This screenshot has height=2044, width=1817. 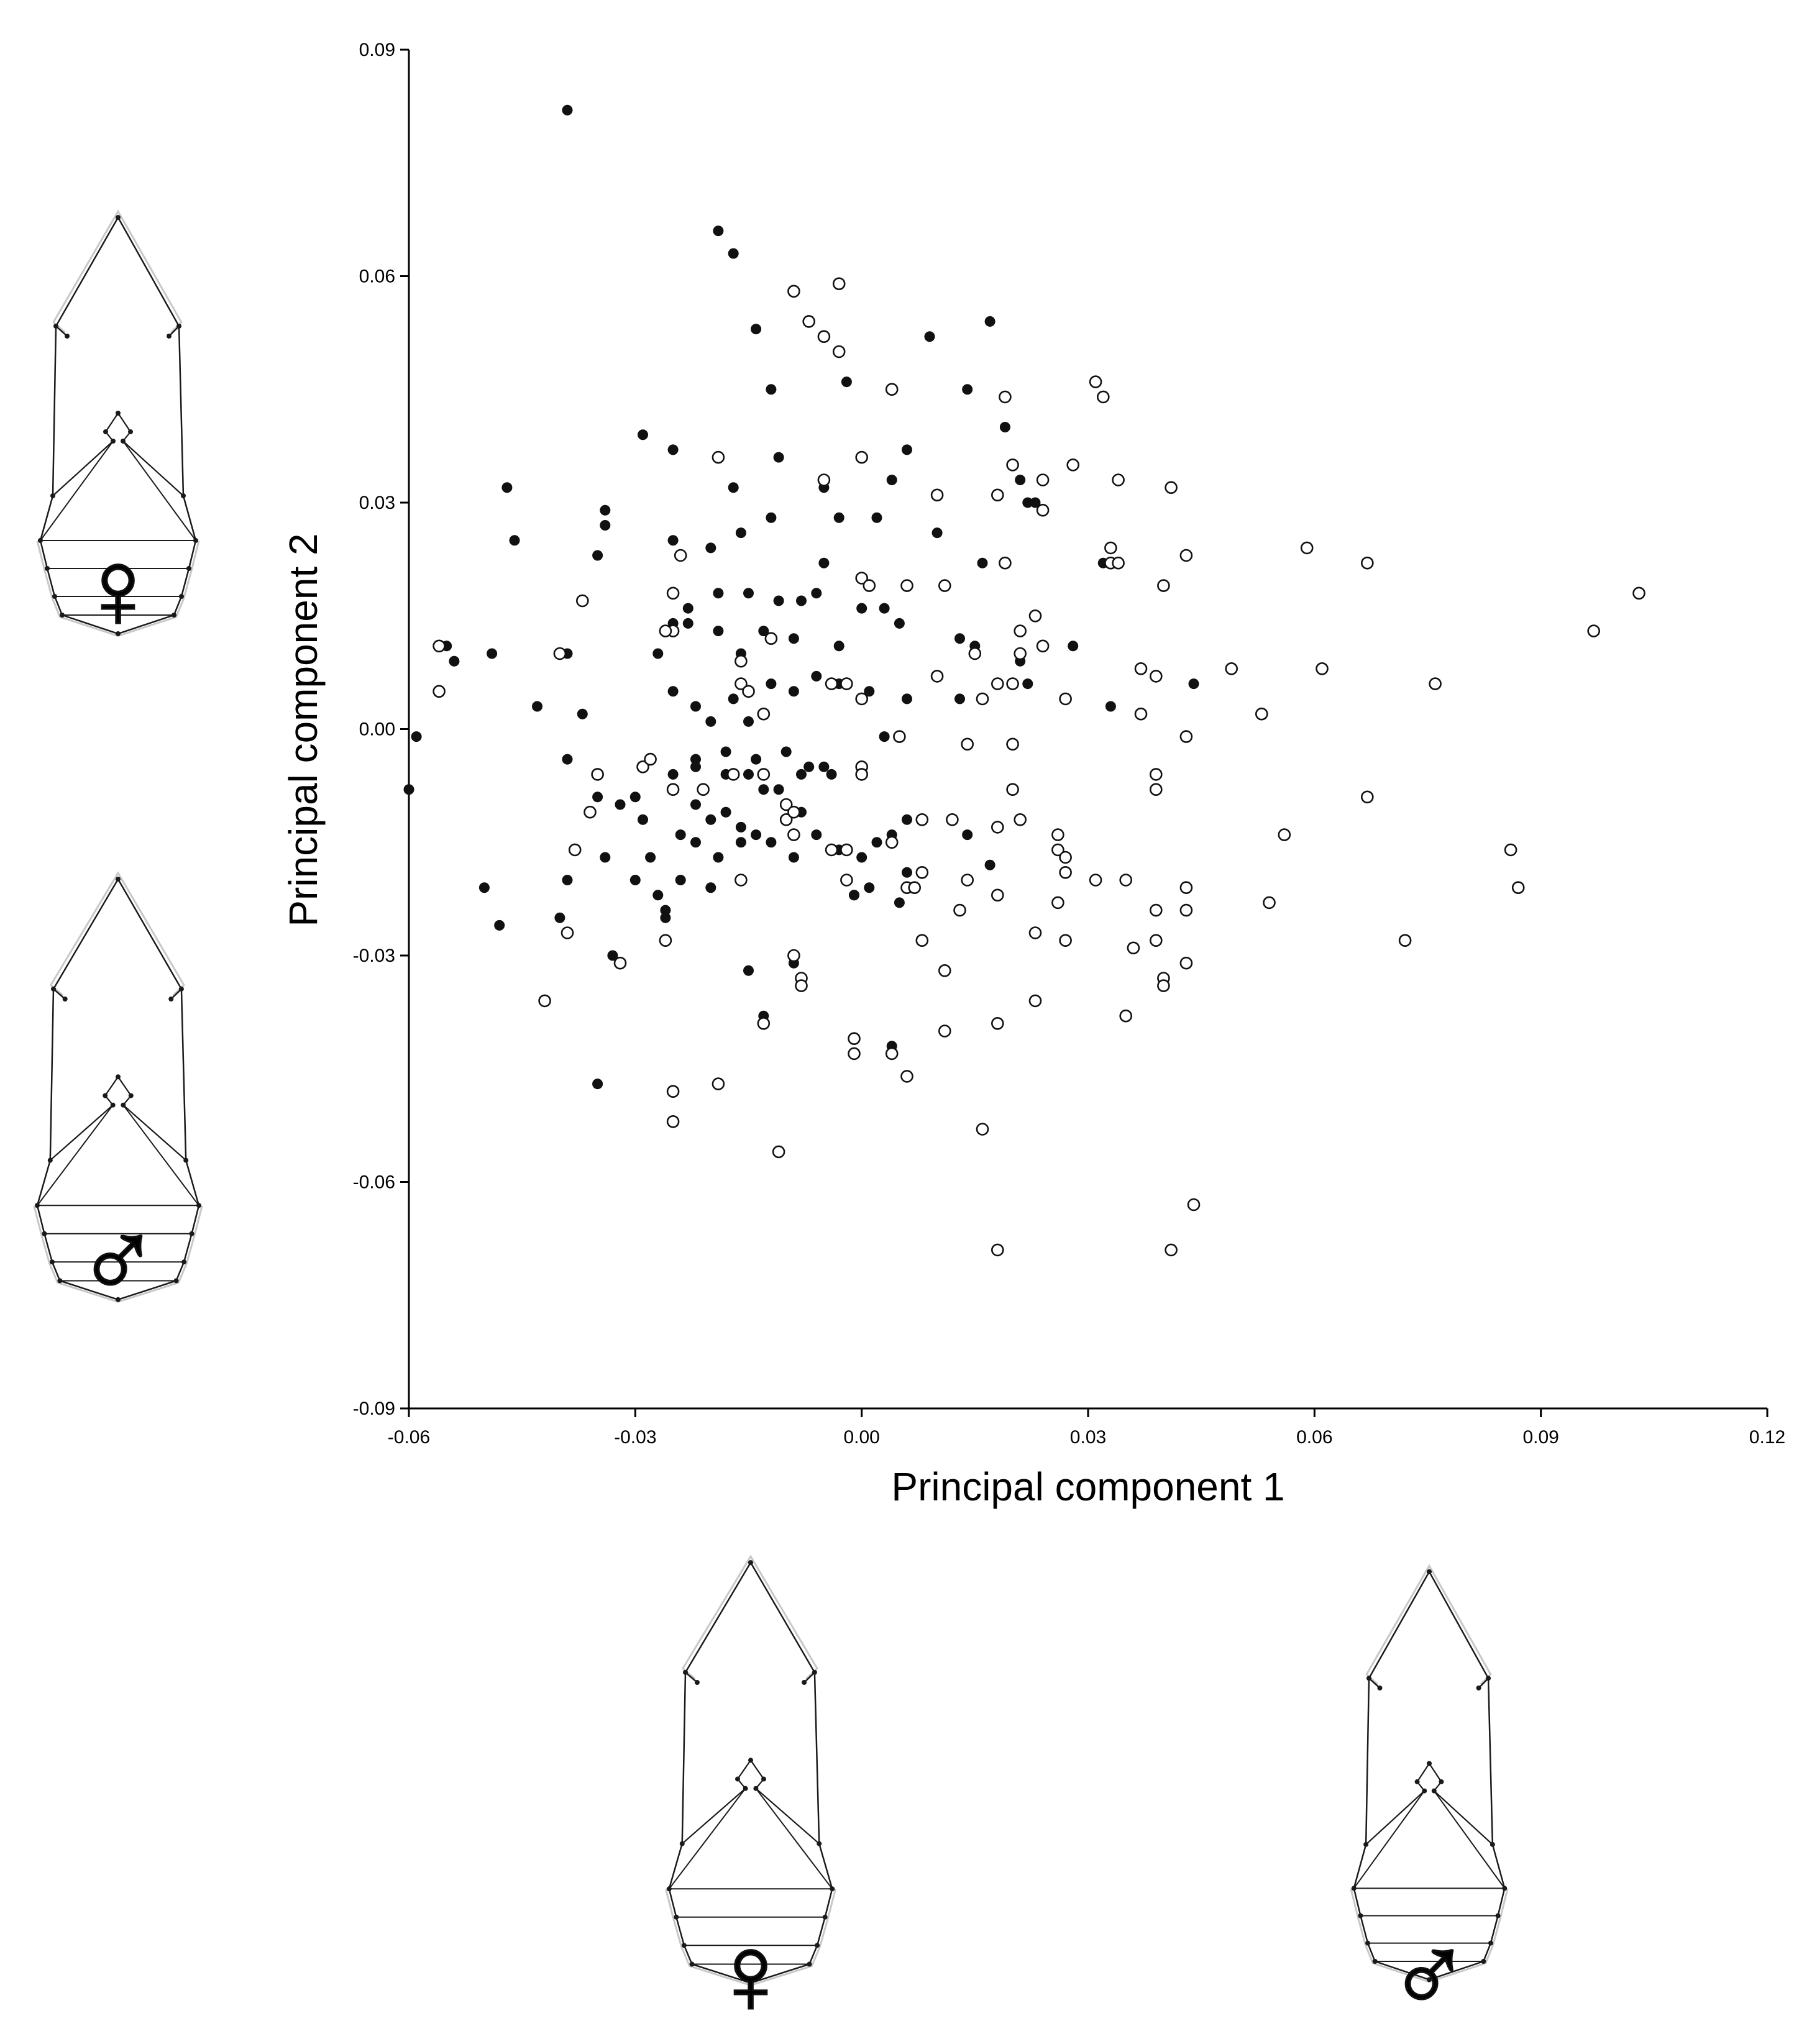 What do you see at coordinates (377, 729) in the screenshot?
I see `y-tick-label: 0.00` at bounding box center [377, 729].